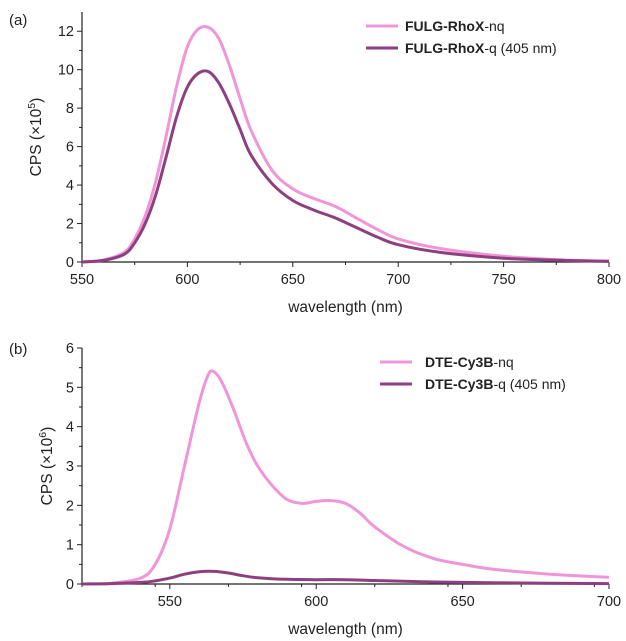  What do you see at coordinates (70, 263) in the screenshot?
I see `panel-a-y-tick-label: 0` at bounding box center [70, 263].